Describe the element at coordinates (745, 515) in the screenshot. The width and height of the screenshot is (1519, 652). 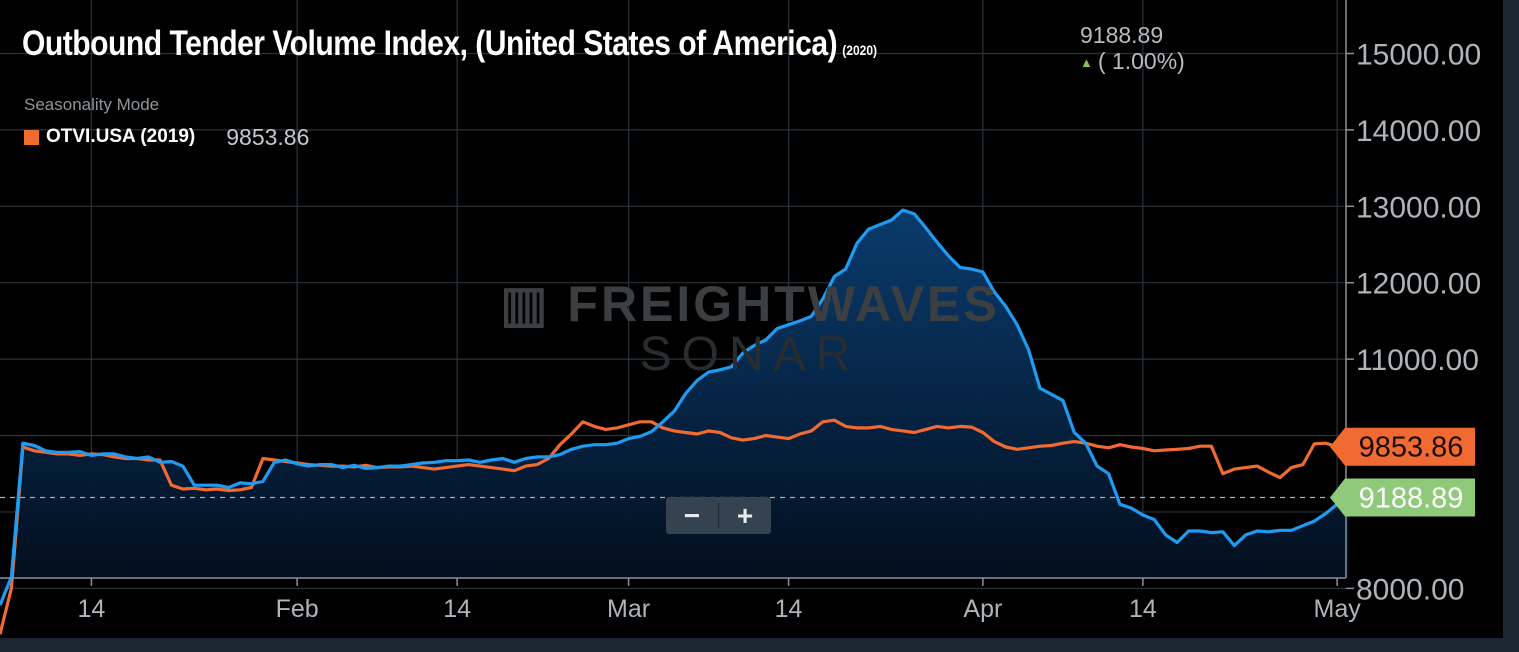
I see `zoom-in-button: +` at that location.